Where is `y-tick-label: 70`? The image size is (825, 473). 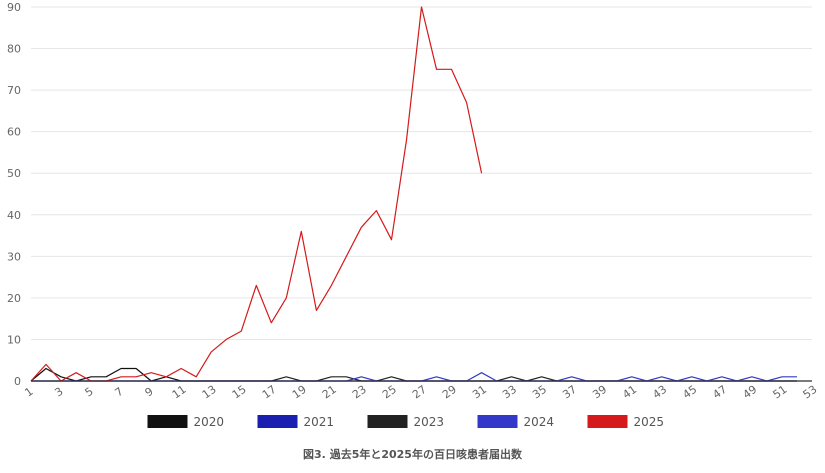 y-tick-label: 70 is located at coordinates (14, 90).